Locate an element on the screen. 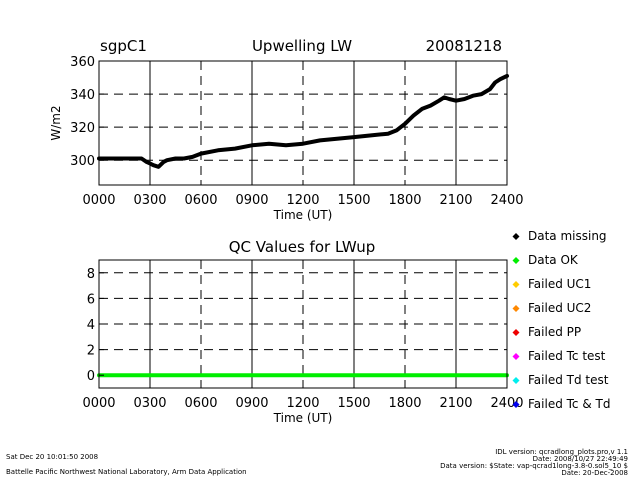  series-line is located at coordinates (303, 121).